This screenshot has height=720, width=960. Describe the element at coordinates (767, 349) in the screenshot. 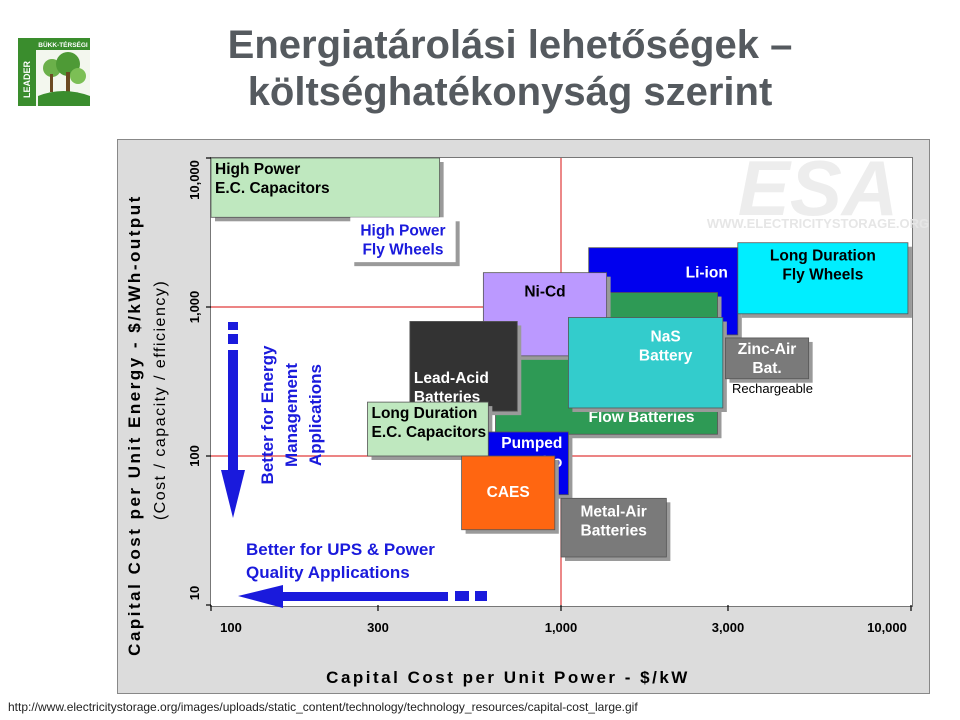

I see `region-zinc-air-label-0: Zinc-Air` at that location.